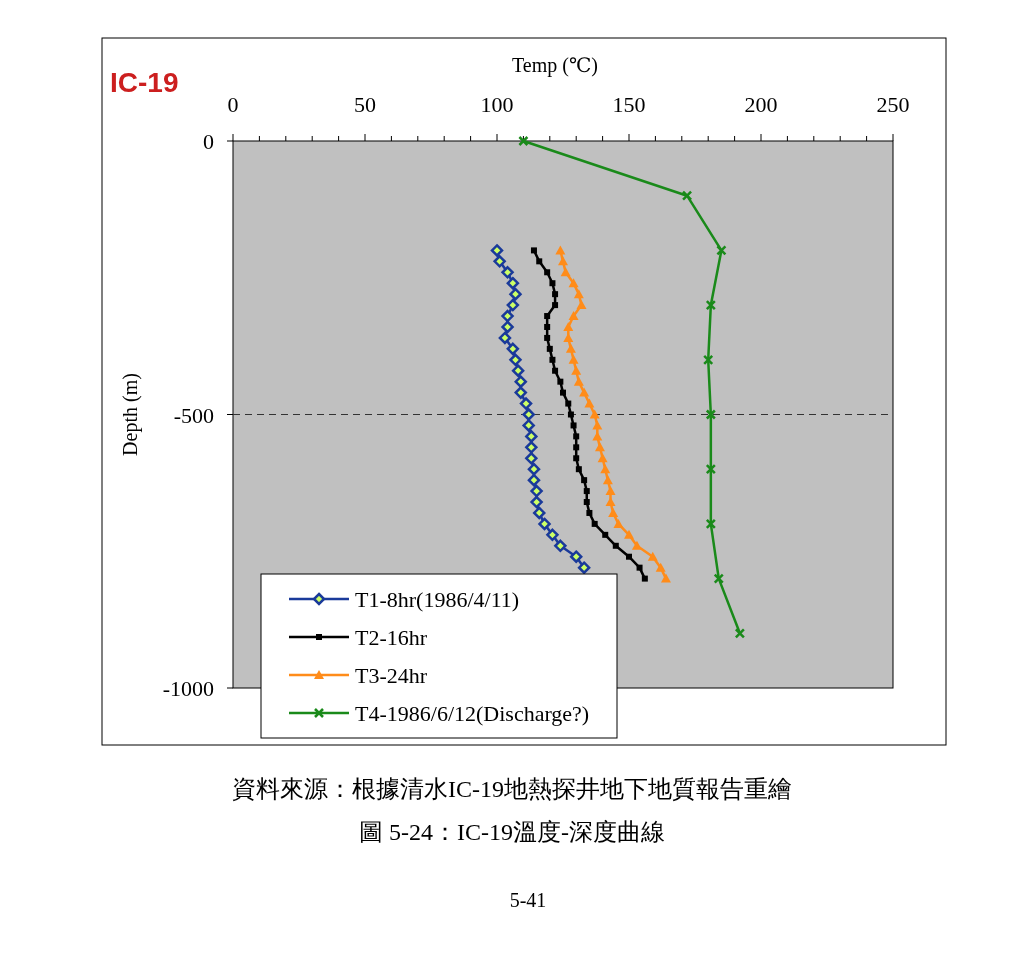 The height and width of the screenshot is (961, 1024). What do you see at coordinates (555, 65) in the screenshot?
I see `x-axis-title: Temp (℃)` at bounding box center [555, 65].